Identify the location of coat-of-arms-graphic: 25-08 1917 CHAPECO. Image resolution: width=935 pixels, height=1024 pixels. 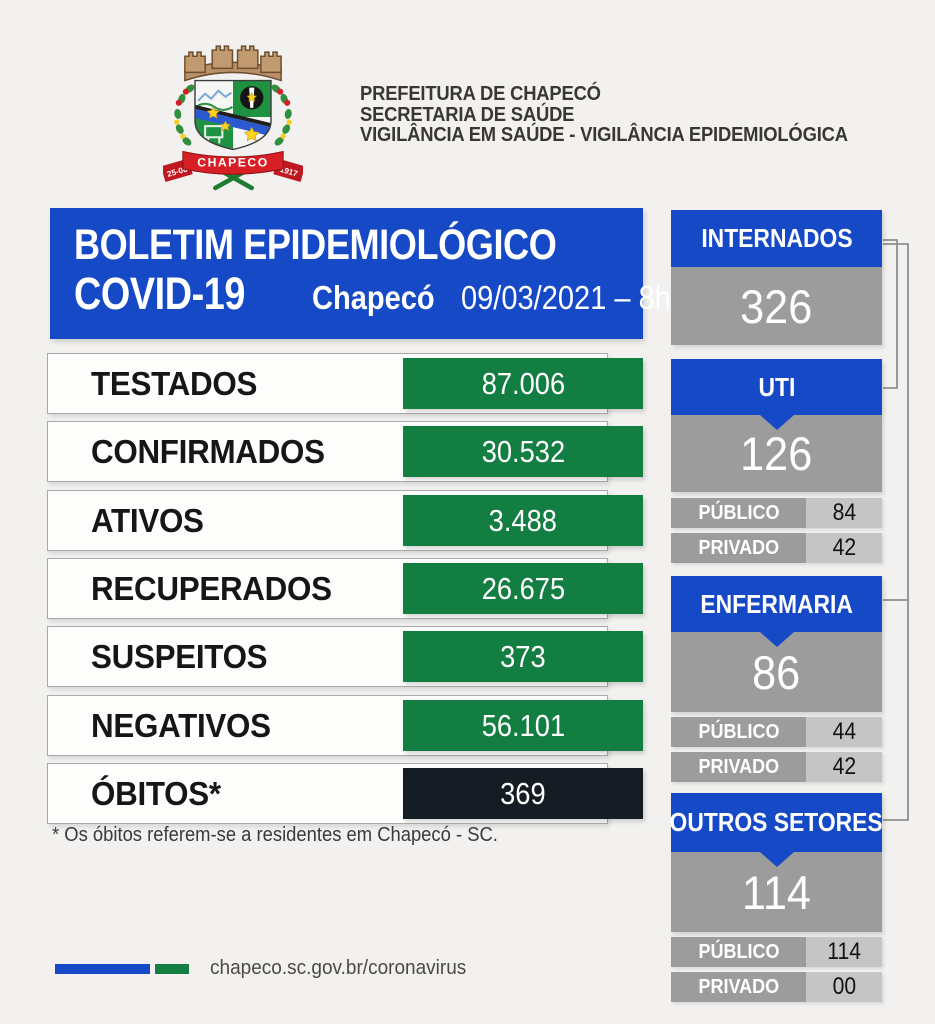
(233, 118).